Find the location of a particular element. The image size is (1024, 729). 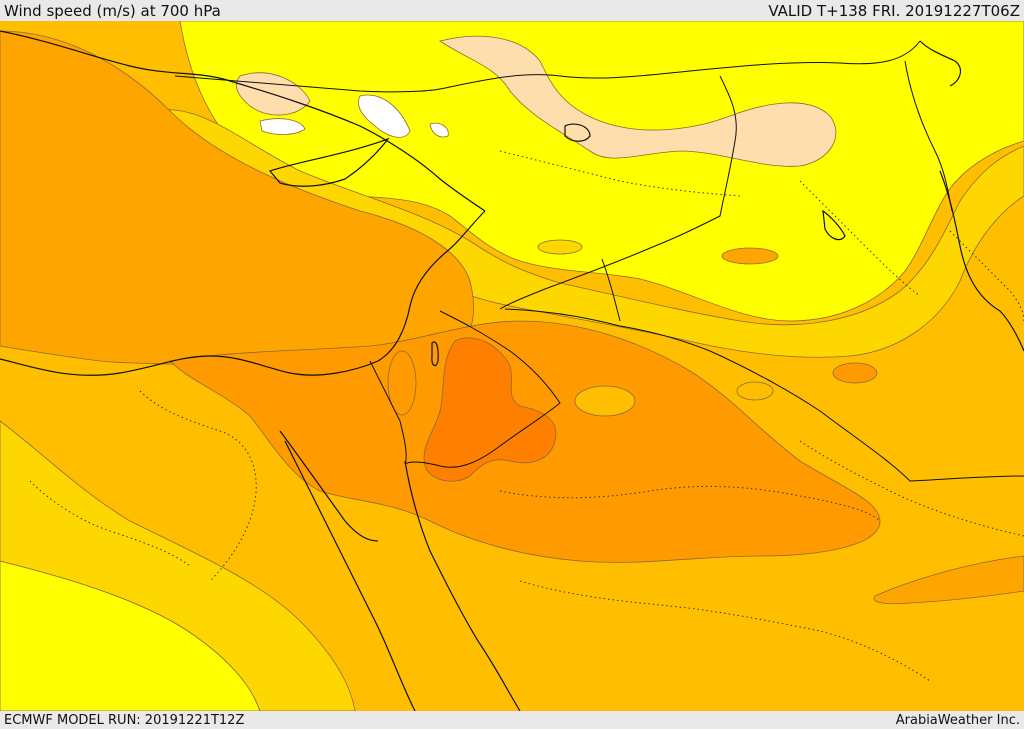

dead-sea is located at coordinates (435, 354).